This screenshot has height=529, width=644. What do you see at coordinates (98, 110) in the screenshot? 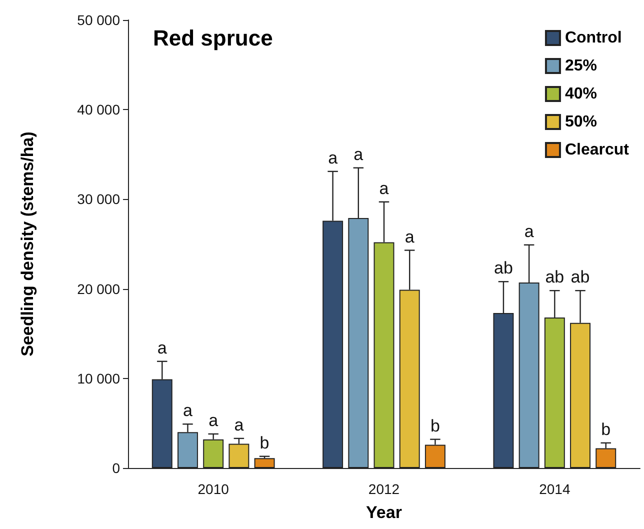
I see `y-tick-label: 40 000` at bounding box center [98, 110].